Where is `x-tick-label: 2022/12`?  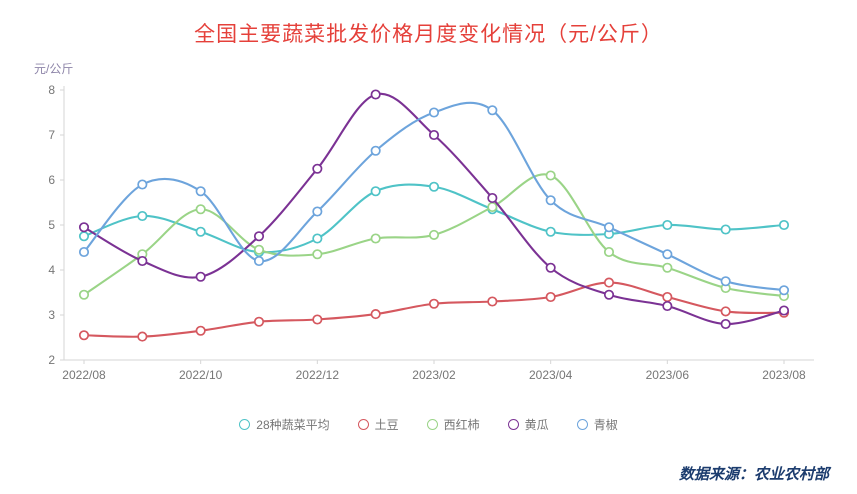
x-tick-label: 2022/12 is located at coordinates (318, 375).